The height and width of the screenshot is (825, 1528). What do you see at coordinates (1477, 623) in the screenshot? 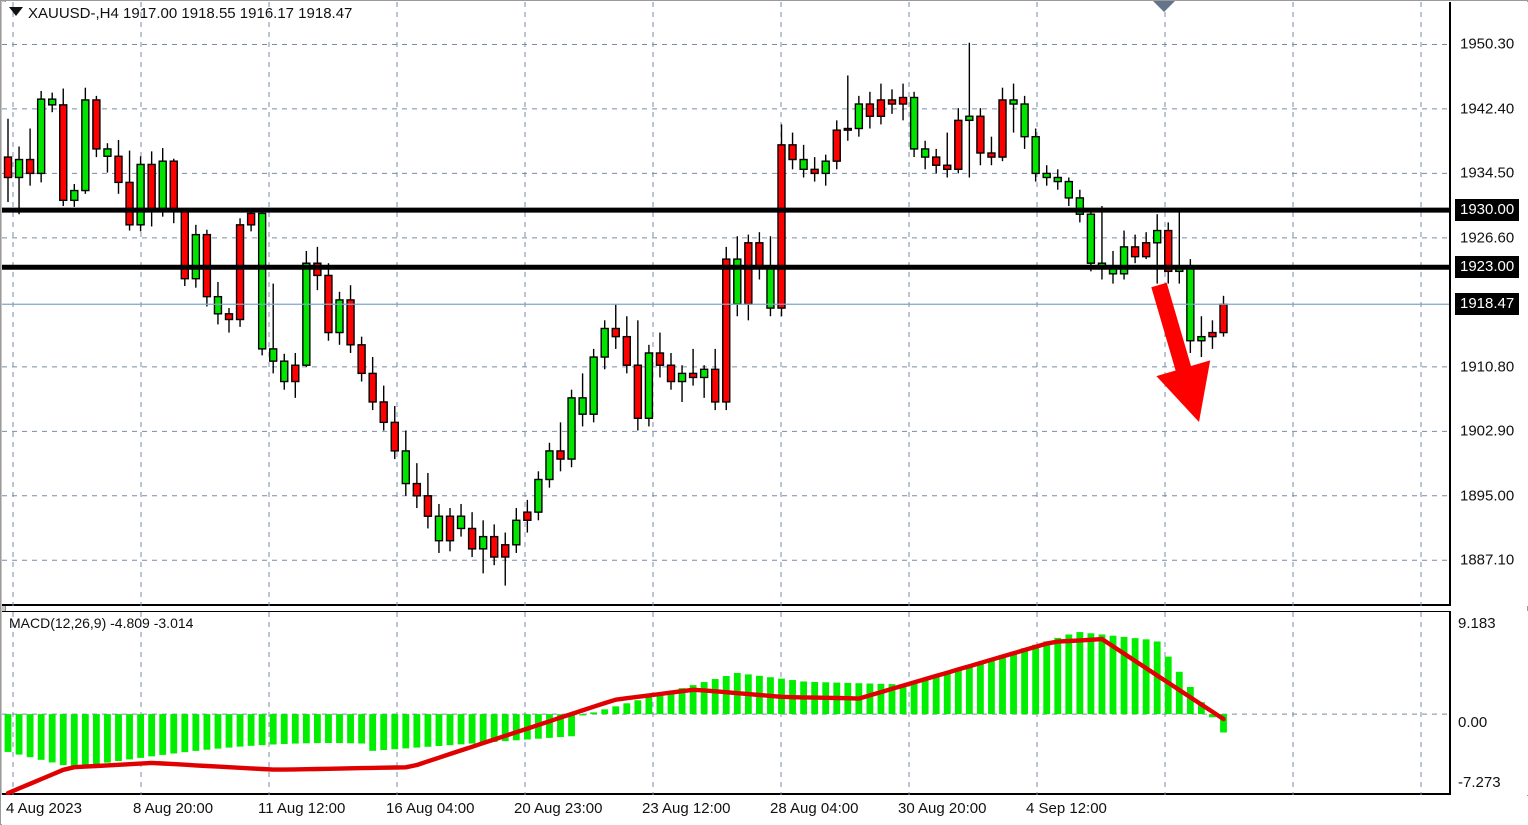
I see `macd-axis-tick-label: 9.183` at bounding box center [1477, 623].